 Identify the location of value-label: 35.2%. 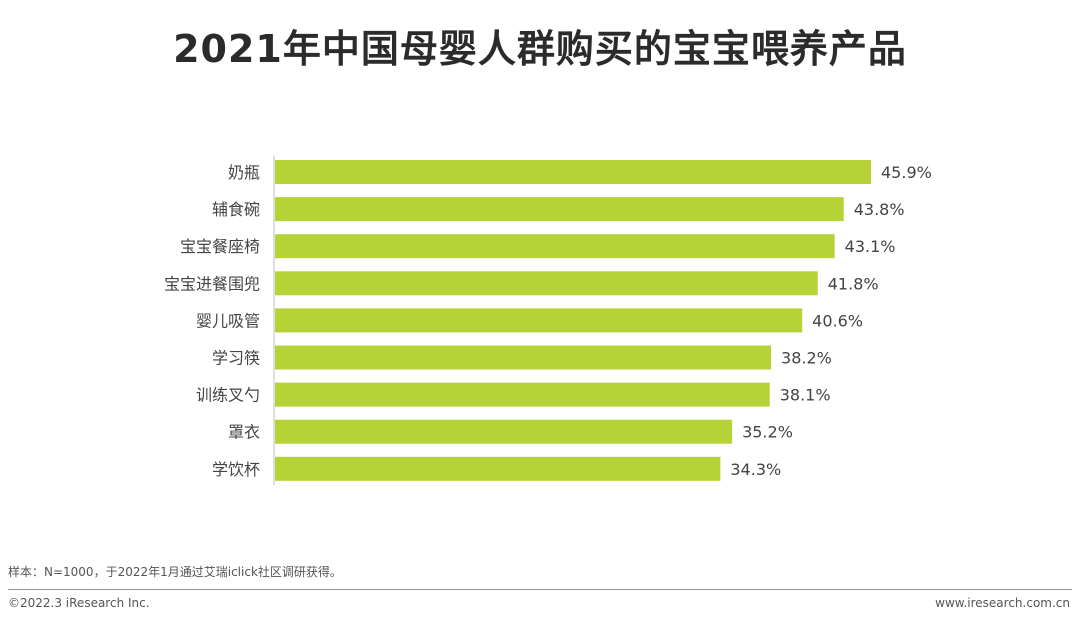
(767, 432).